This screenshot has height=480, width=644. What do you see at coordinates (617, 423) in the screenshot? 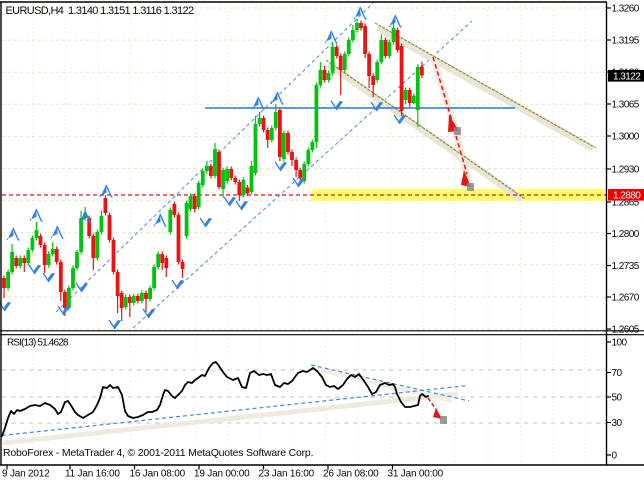
I see `svg-text: 30` at bounding box center [617, 423].